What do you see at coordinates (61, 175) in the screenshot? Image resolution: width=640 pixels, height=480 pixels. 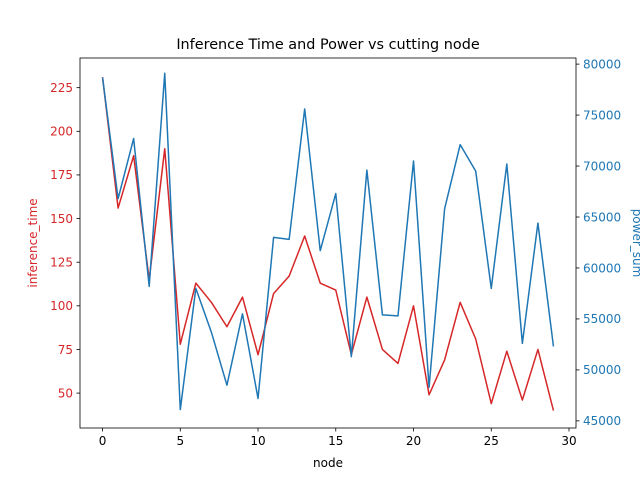 I see `left-y-tick-label: 175` at bounding box center [61, 175].